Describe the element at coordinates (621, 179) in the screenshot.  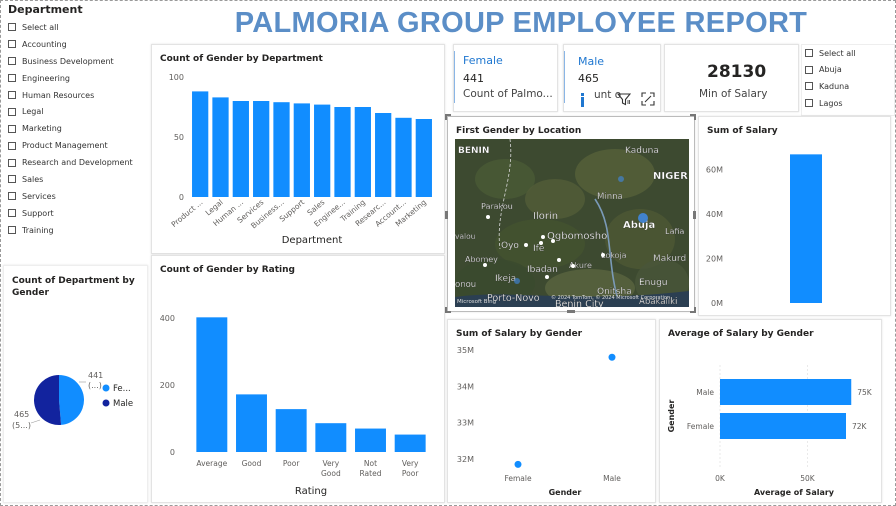
I see `map-data-bubble-kaduna` at that location.